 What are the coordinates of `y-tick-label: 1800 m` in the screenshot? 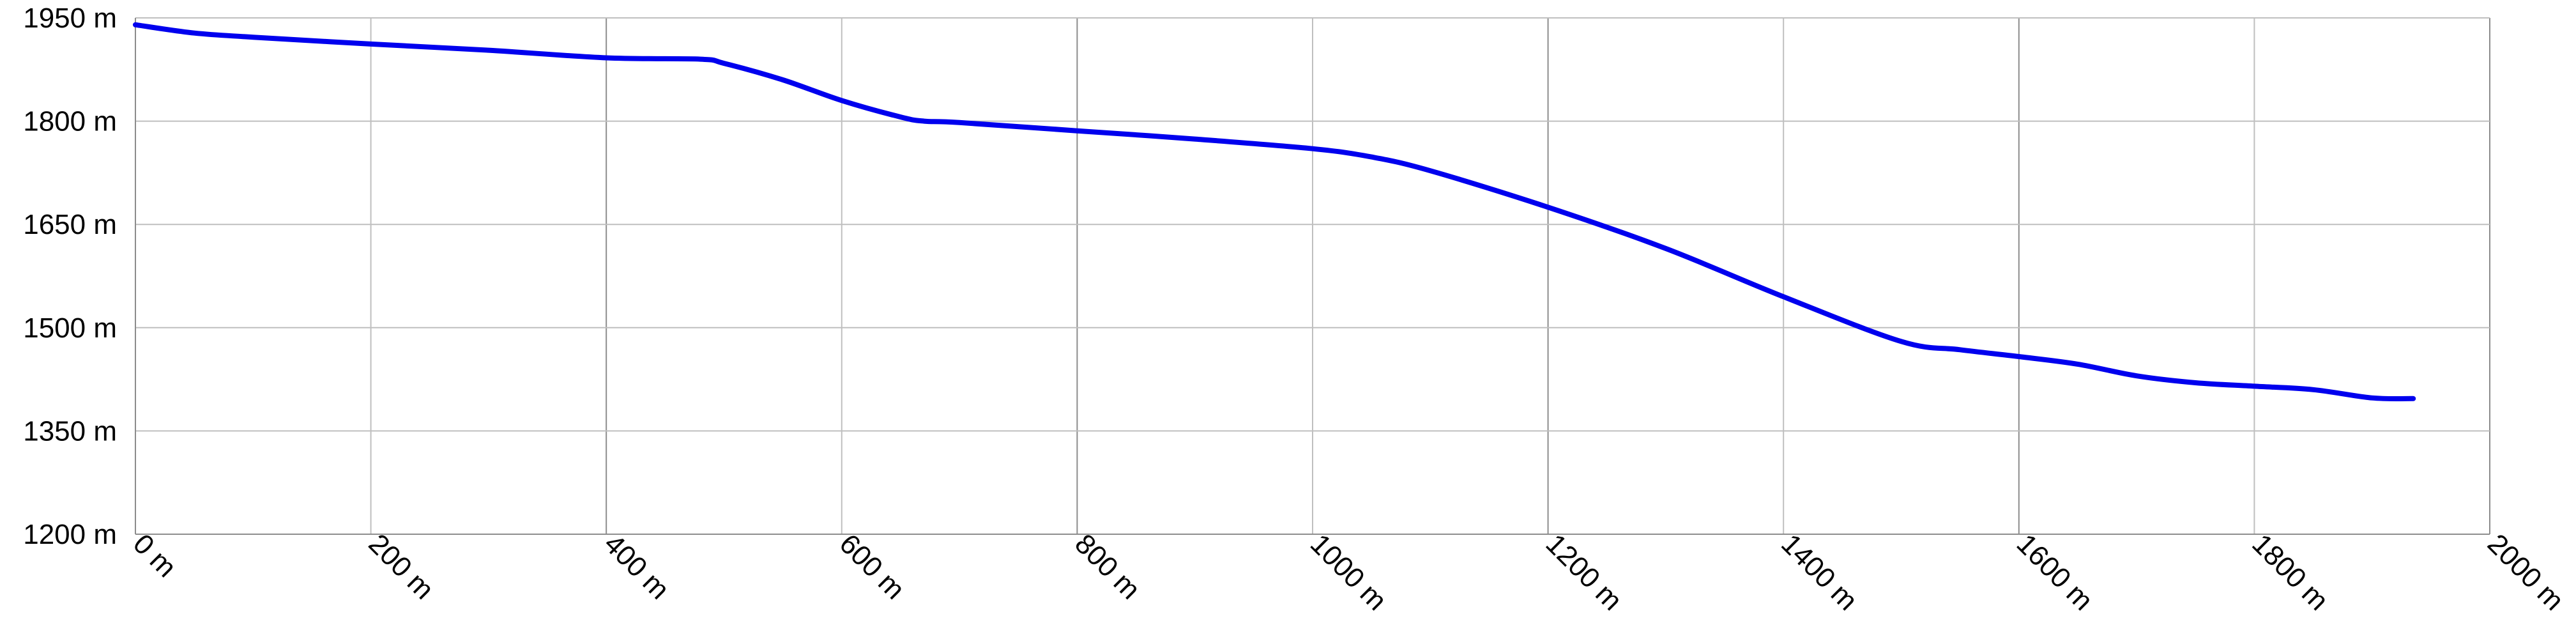 It's located at (70, 121).